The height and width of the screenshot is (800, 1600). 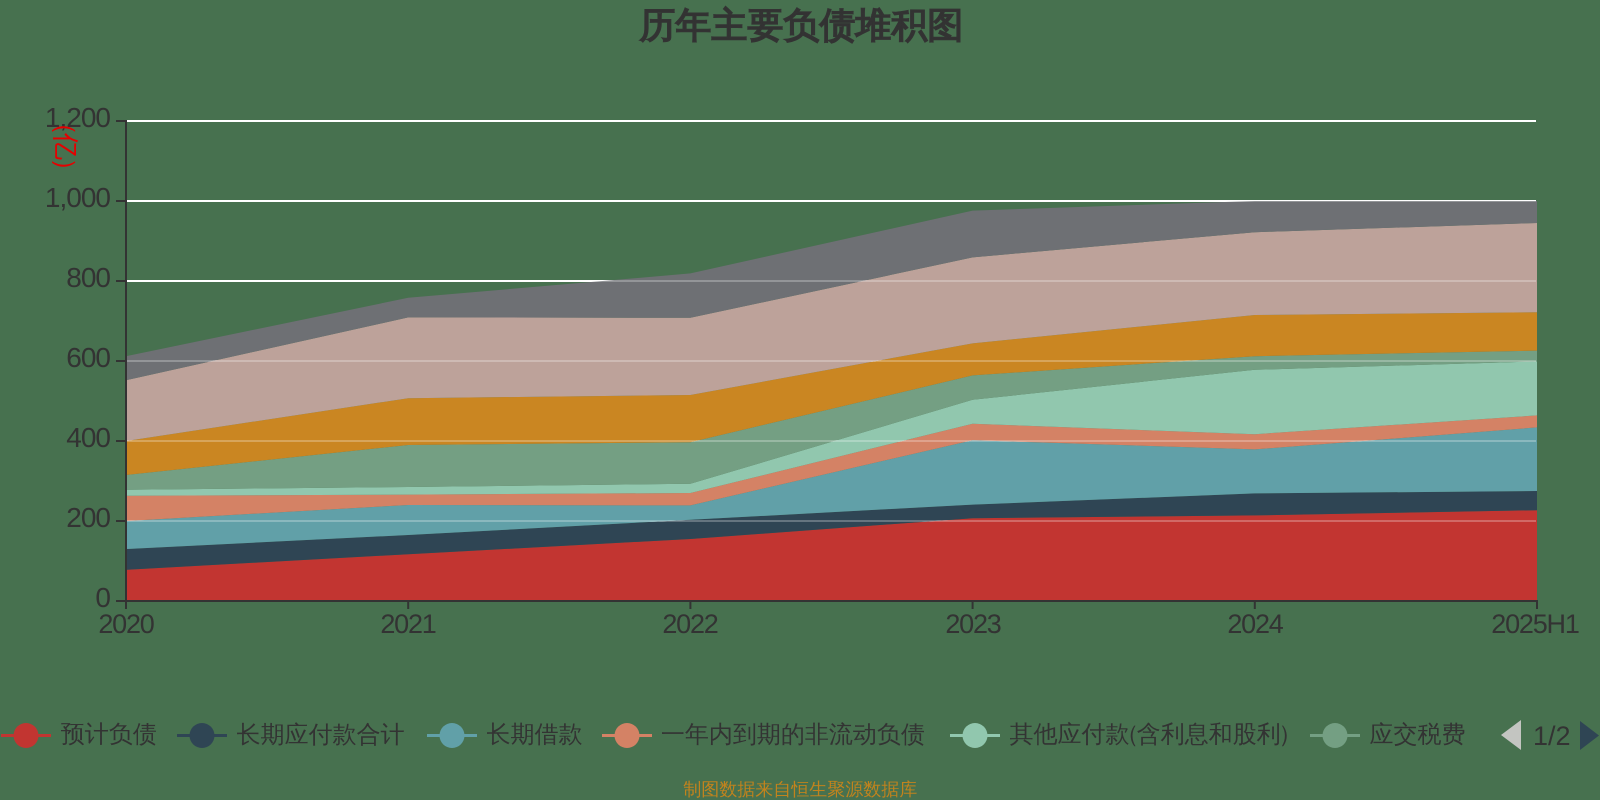 What do you see at coordinates (88, 277) in the screenshot?
I see `svg-text: 800` at bounding box center [88, 277].